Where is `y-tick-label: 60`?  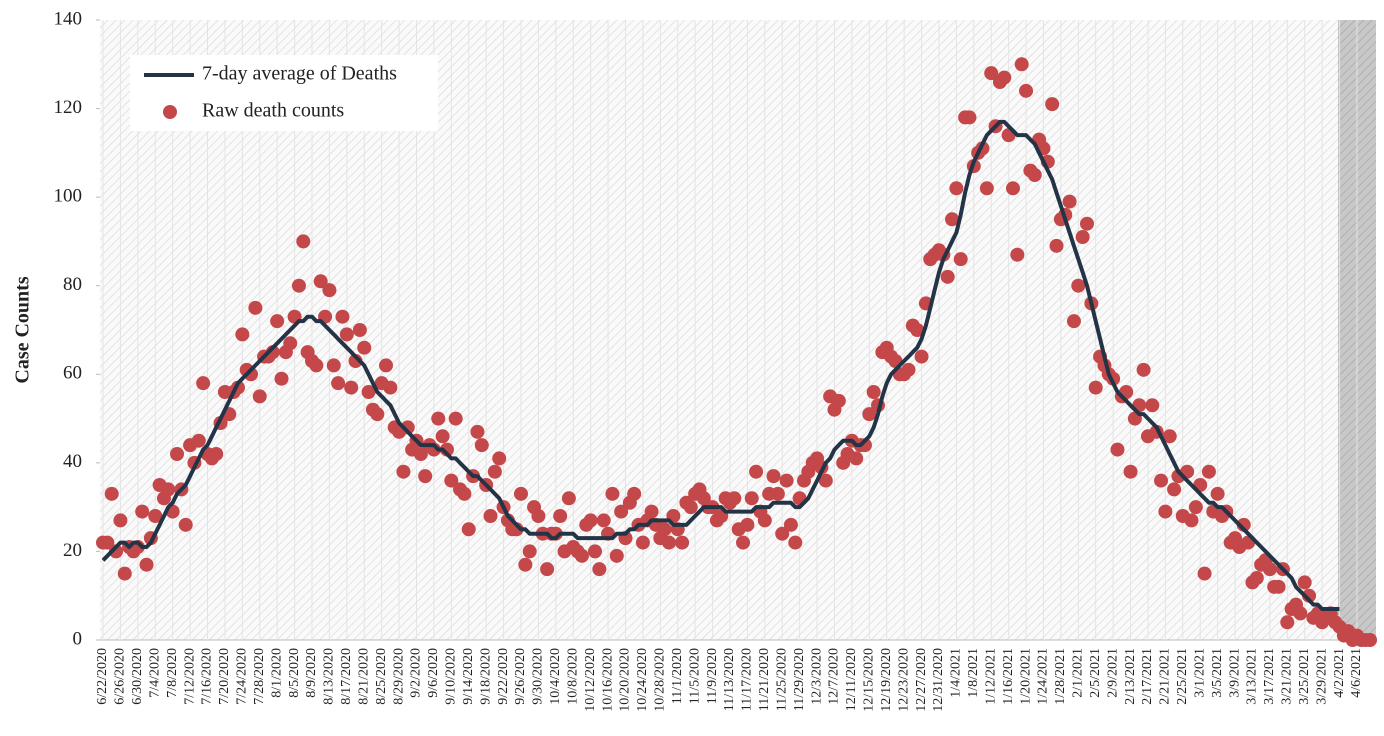
y-tick-label: 60 is located at coordinates (72, 373).